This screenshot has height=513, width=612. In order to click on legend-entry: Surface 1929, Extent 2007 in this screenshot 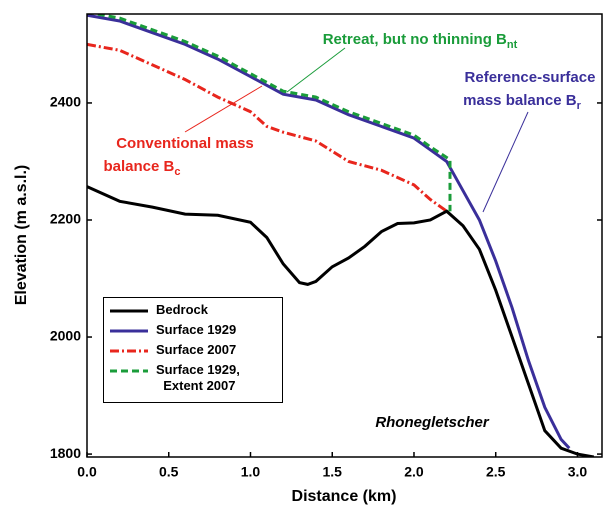, I will do `click(193, 380)`.